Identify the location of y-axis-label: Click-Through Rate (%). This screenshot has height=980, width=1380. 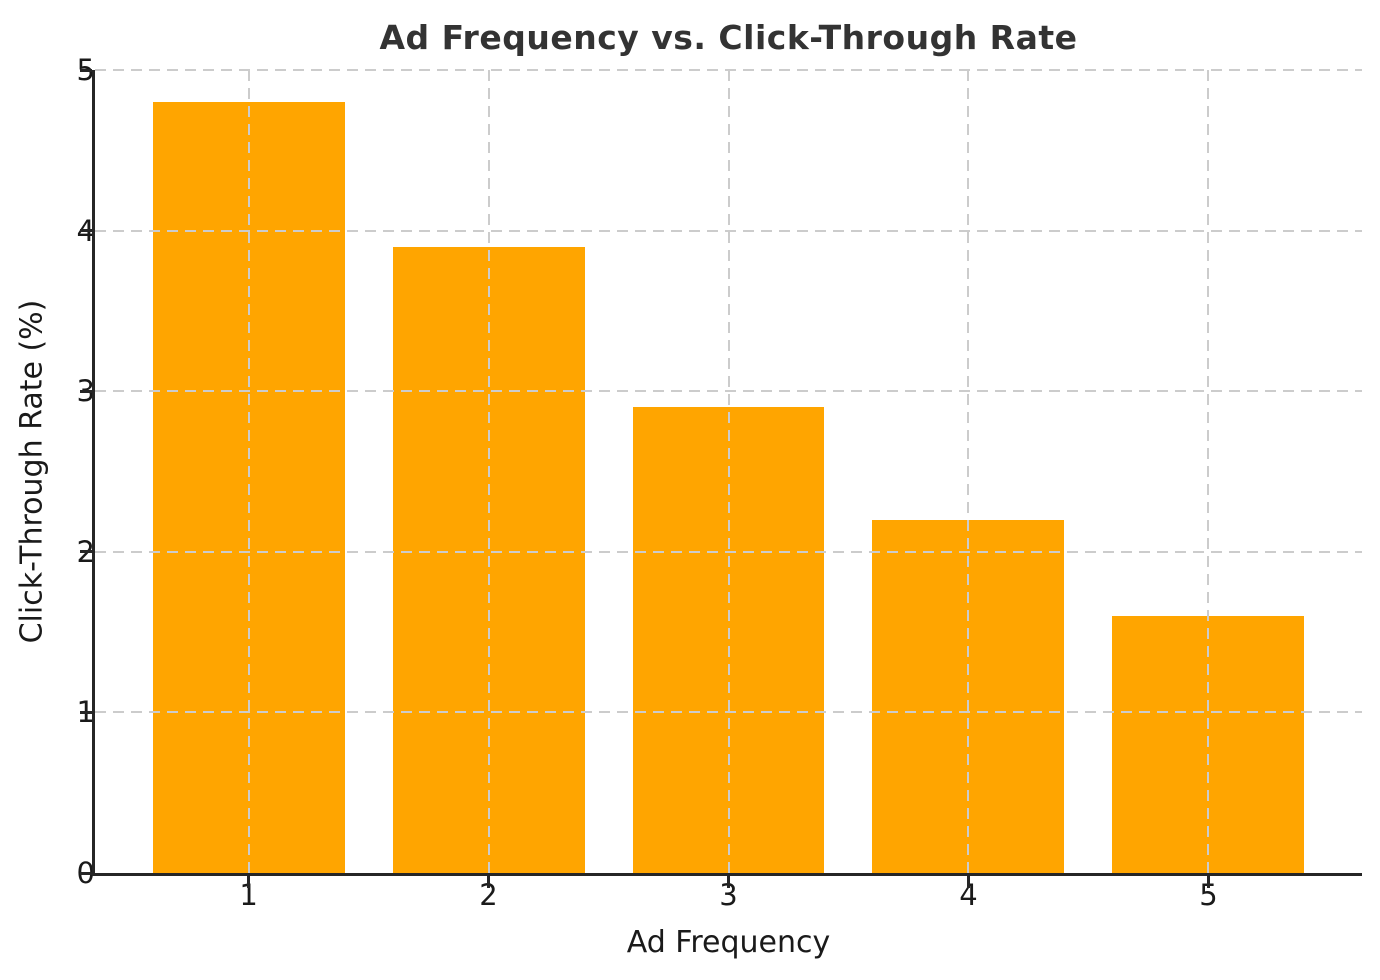
(32, 471).